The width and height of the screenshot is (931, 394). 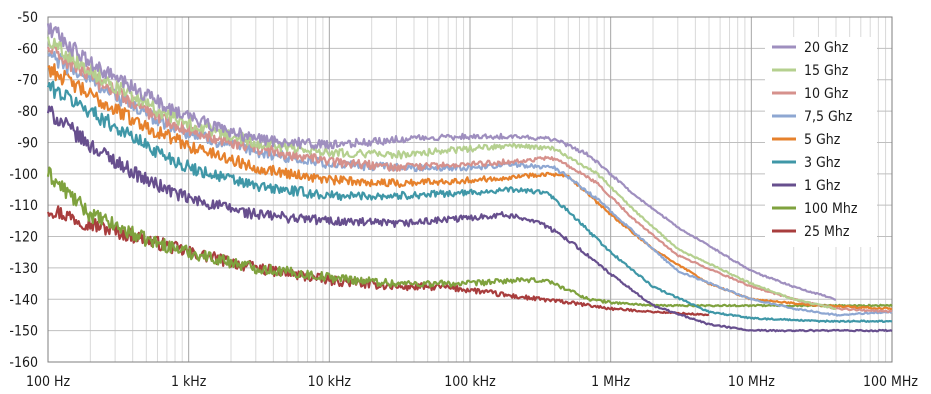 I want to click on y-tick-label: -120, so click(x=23, y=238).